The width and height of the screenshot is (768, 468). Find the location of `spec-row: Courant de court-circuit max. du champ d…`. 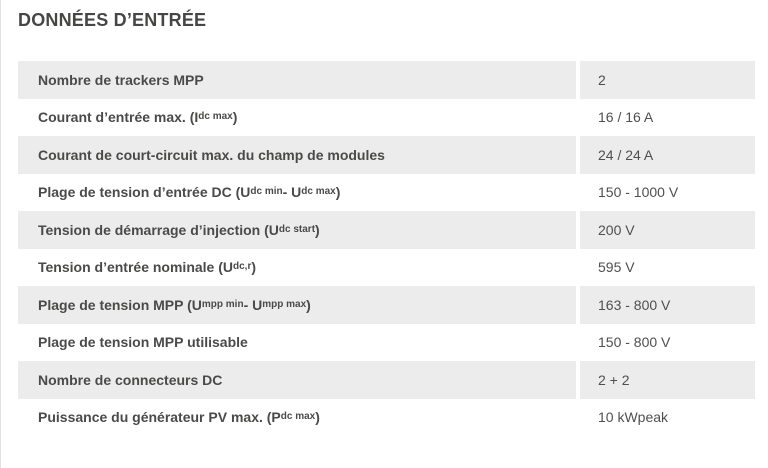

spec-row: Courant de court-circuit max. du champ d… is located at coordinates (386, 155).